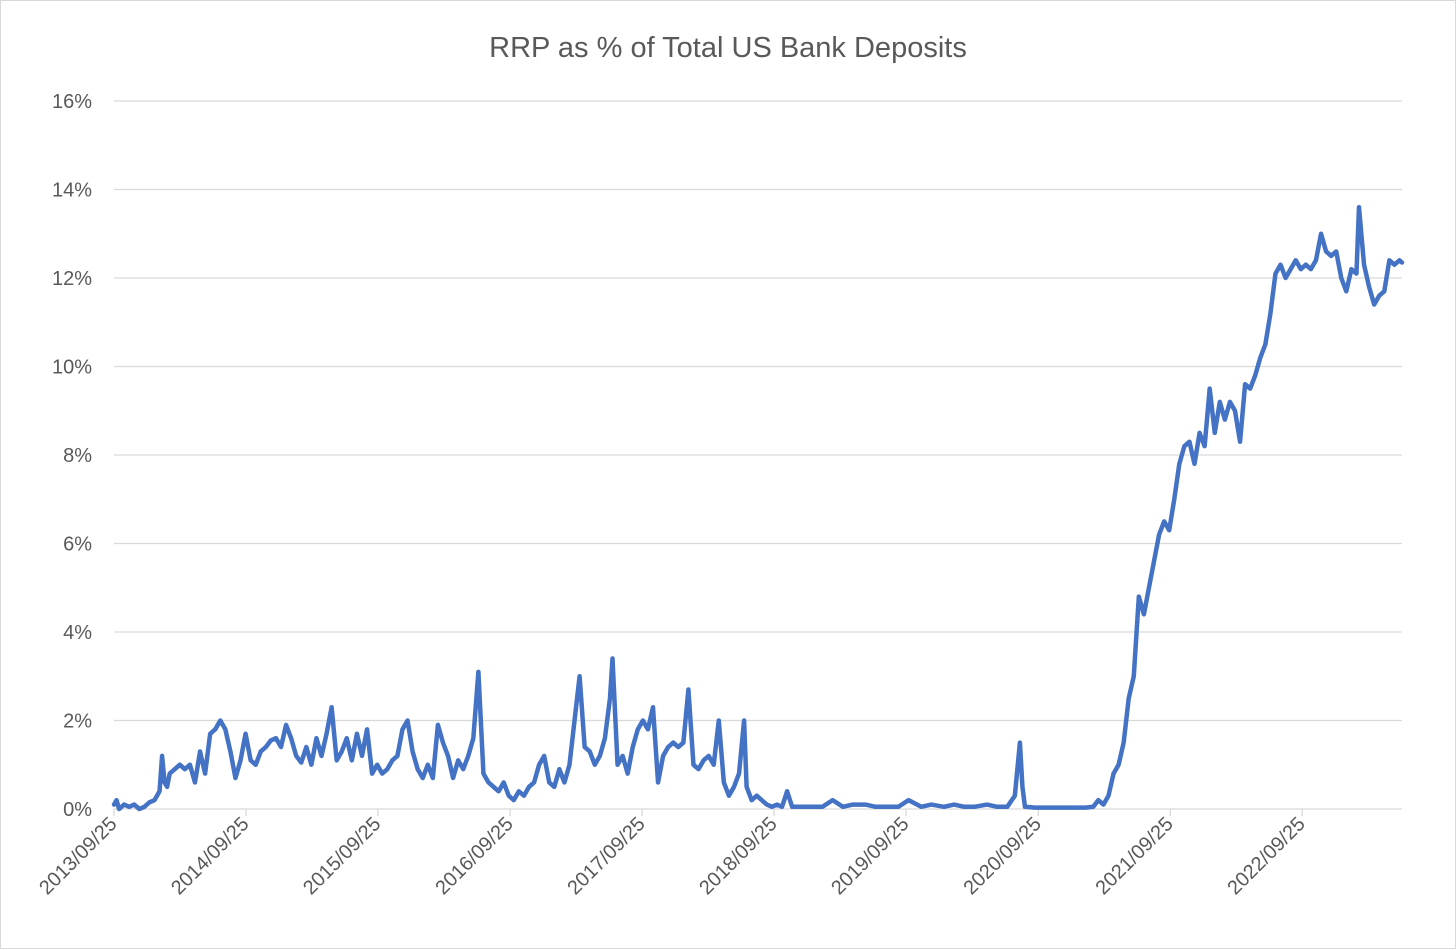 The image size is (1456, 950). I want to click on y-tick-label: 4%, so click(77, 633).